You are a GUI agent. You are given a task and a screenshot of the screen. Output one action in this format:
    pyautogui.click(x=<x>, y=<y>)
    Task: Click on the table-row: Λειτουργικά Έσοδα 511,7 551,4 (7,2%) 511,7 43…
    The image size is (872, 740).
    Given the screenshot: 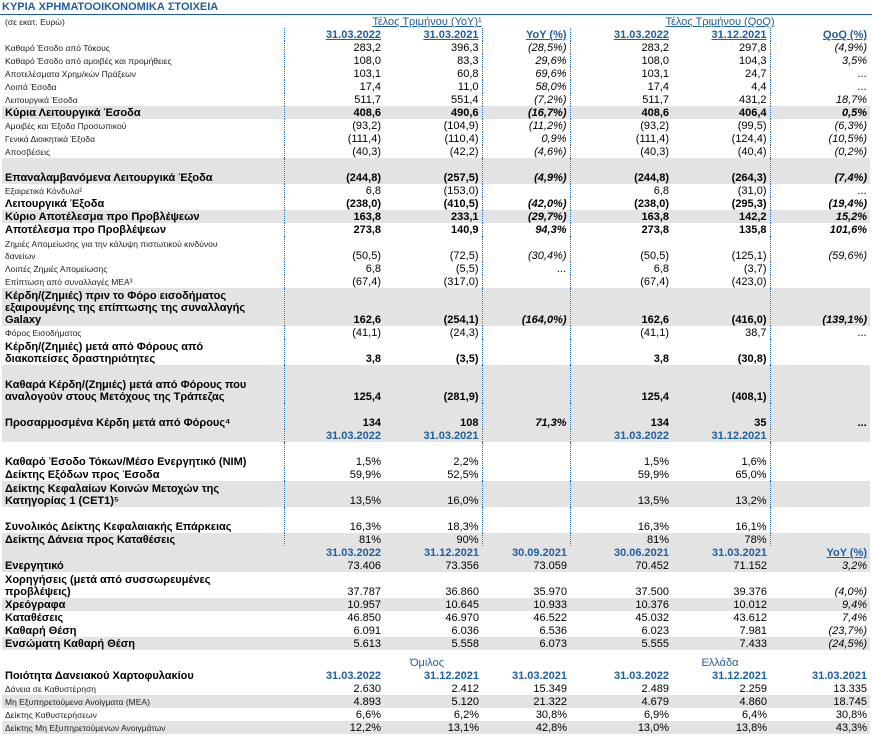 What is the action you would take?
    pyautogui.click(x=436, y=99)
    